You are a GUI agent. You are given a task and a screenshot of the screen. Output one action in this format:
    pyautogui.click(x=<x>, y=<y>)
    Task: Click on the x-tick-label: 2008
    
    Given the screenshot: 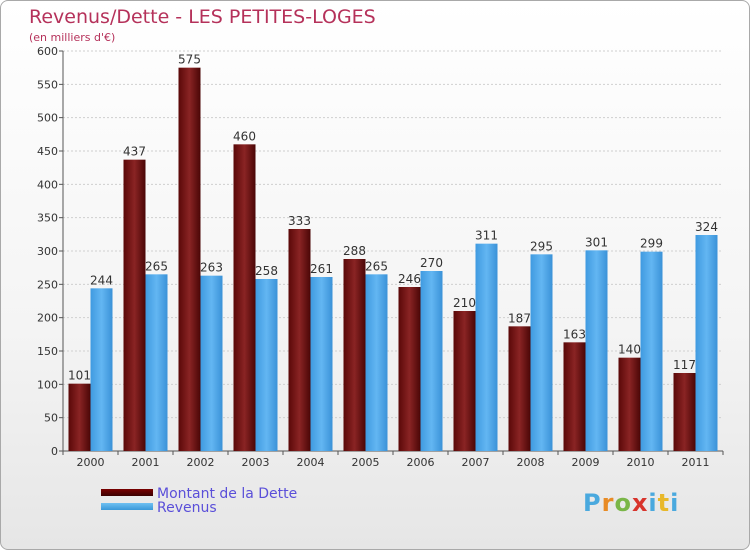 What is the action you would take?
    pyautogui.click(x=531, y=462)
    